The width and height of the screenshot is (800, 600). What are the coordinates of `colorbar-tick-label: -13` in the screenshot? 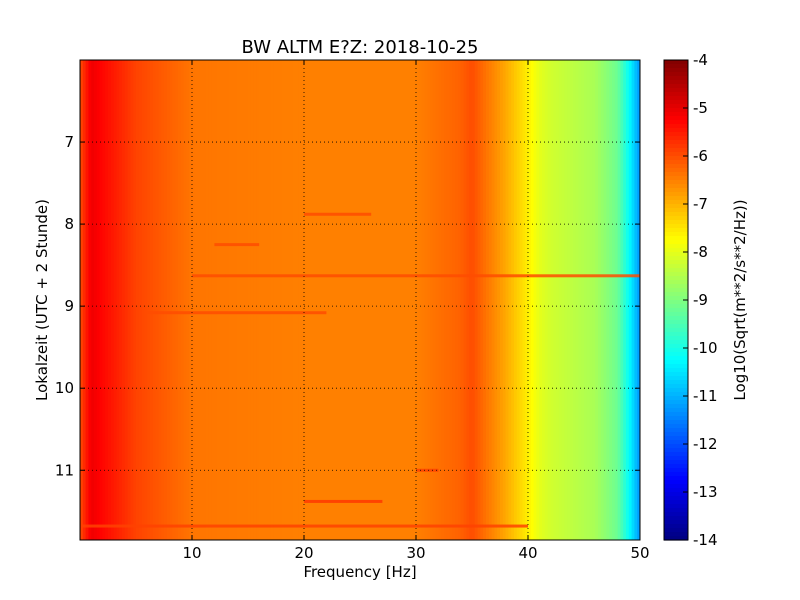 It's located at (705, 492).